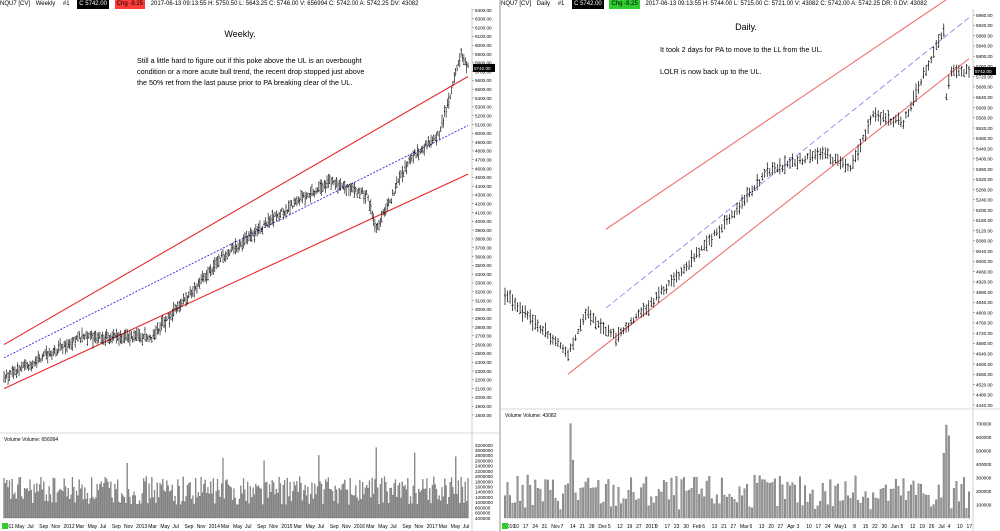 Image resolution: width=1000 pixels, height=531 pixels. I want to click on weekly-x-tick-label: May, so click(165, 527).